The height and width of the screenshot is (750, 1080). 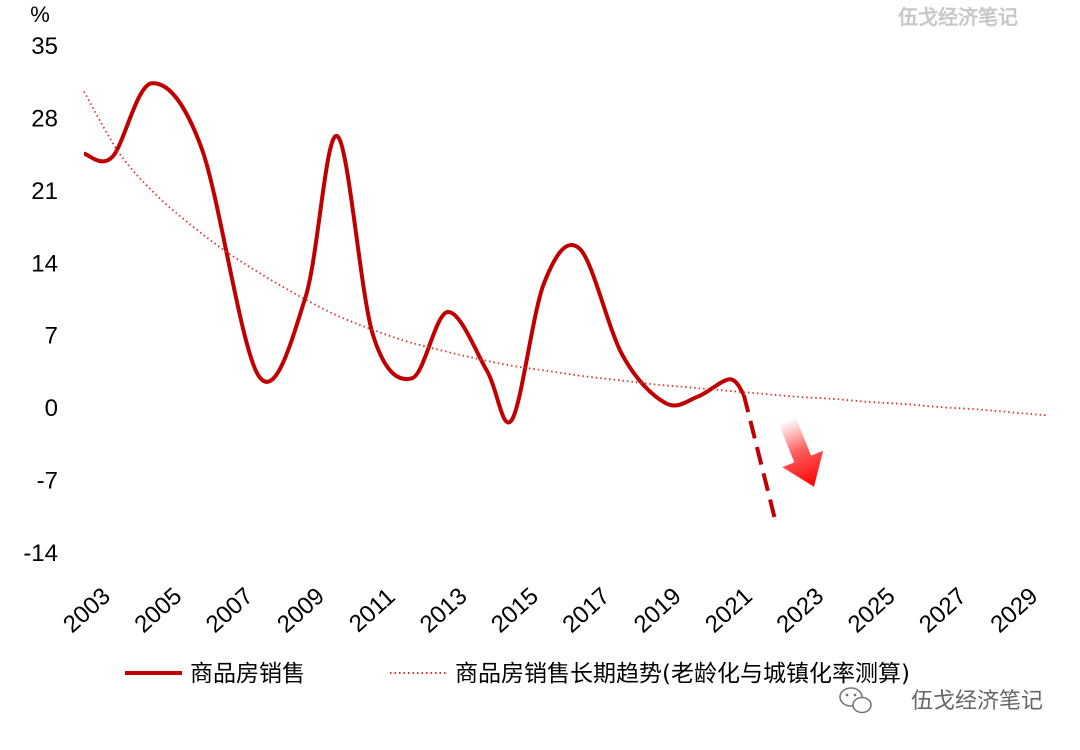 What do you see at coordinates (158, 611) in the screenshot?
I see `x-tick-label: 2005` at bounding box center [158, 611].